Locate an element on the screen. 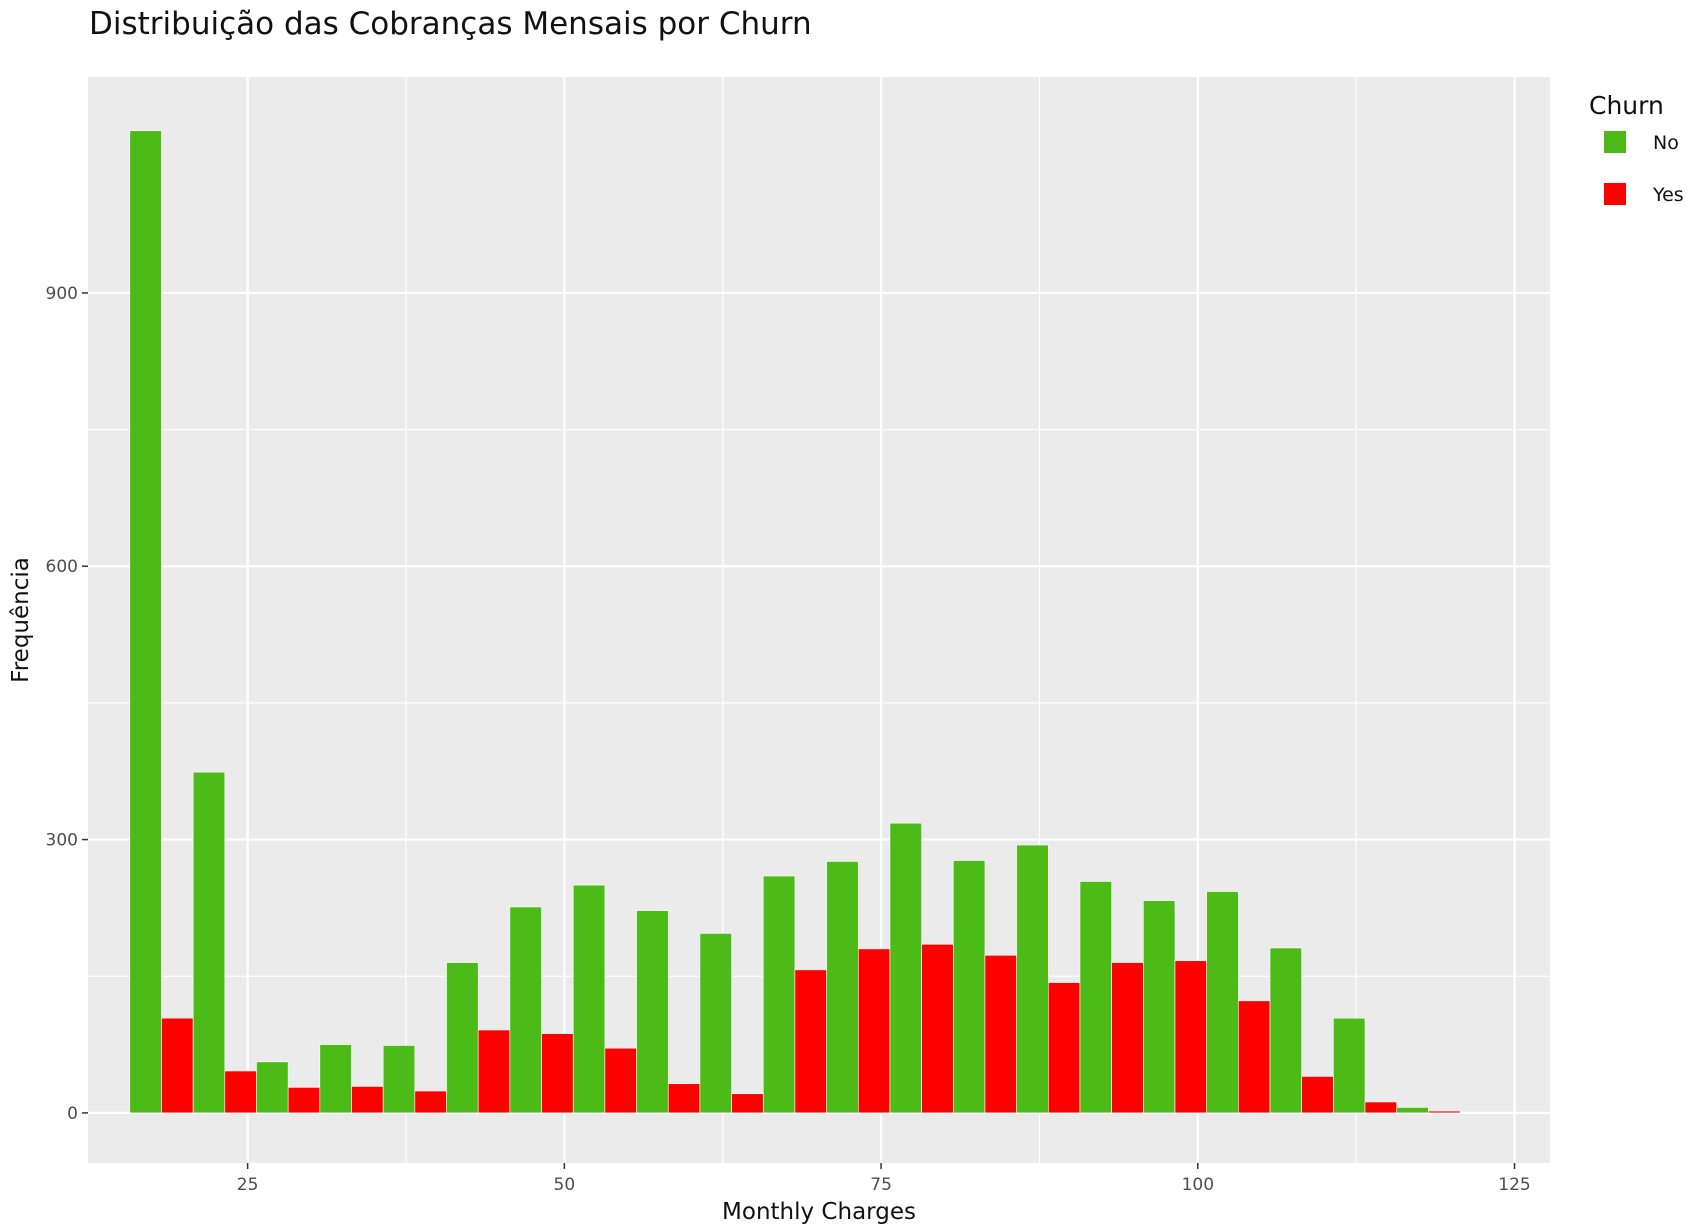 Image resolution: width=1702 pixels, height=1232 pixels. legend-label-yes: Yes is located at coordinates (1668, 195).